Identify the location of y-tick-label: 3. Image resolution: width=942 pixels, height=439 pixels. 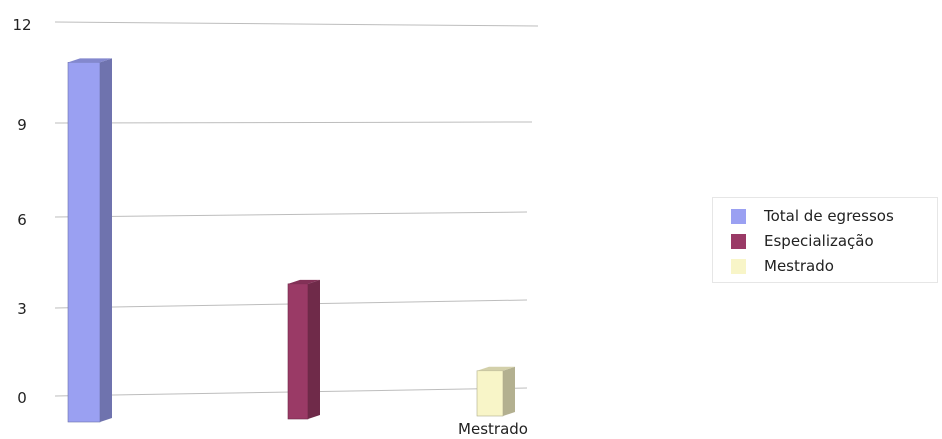
(22, 309).